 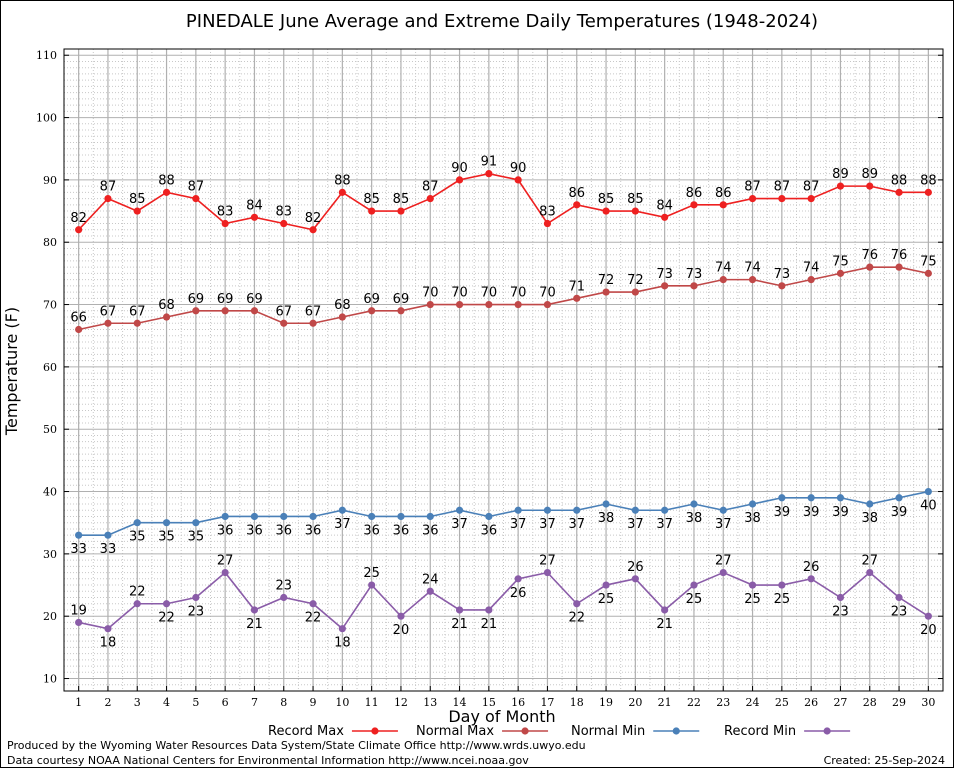 I want to click on data-label: 86, so click(x=576, y=193).